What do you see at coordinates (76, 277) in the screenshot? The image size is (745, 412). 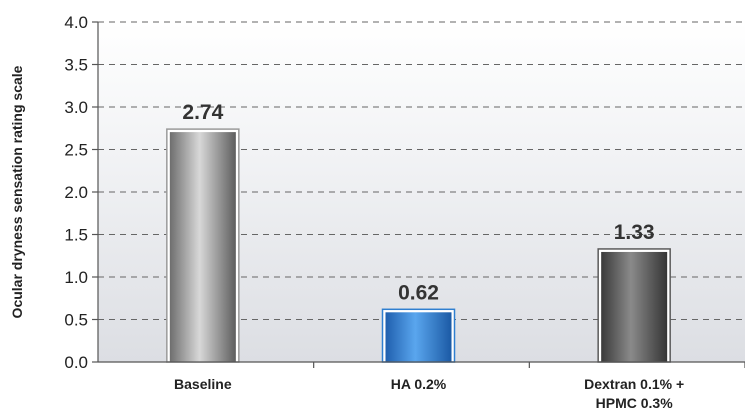 I see `y-tick-label: 1.0` at bounding box center [76, 277].